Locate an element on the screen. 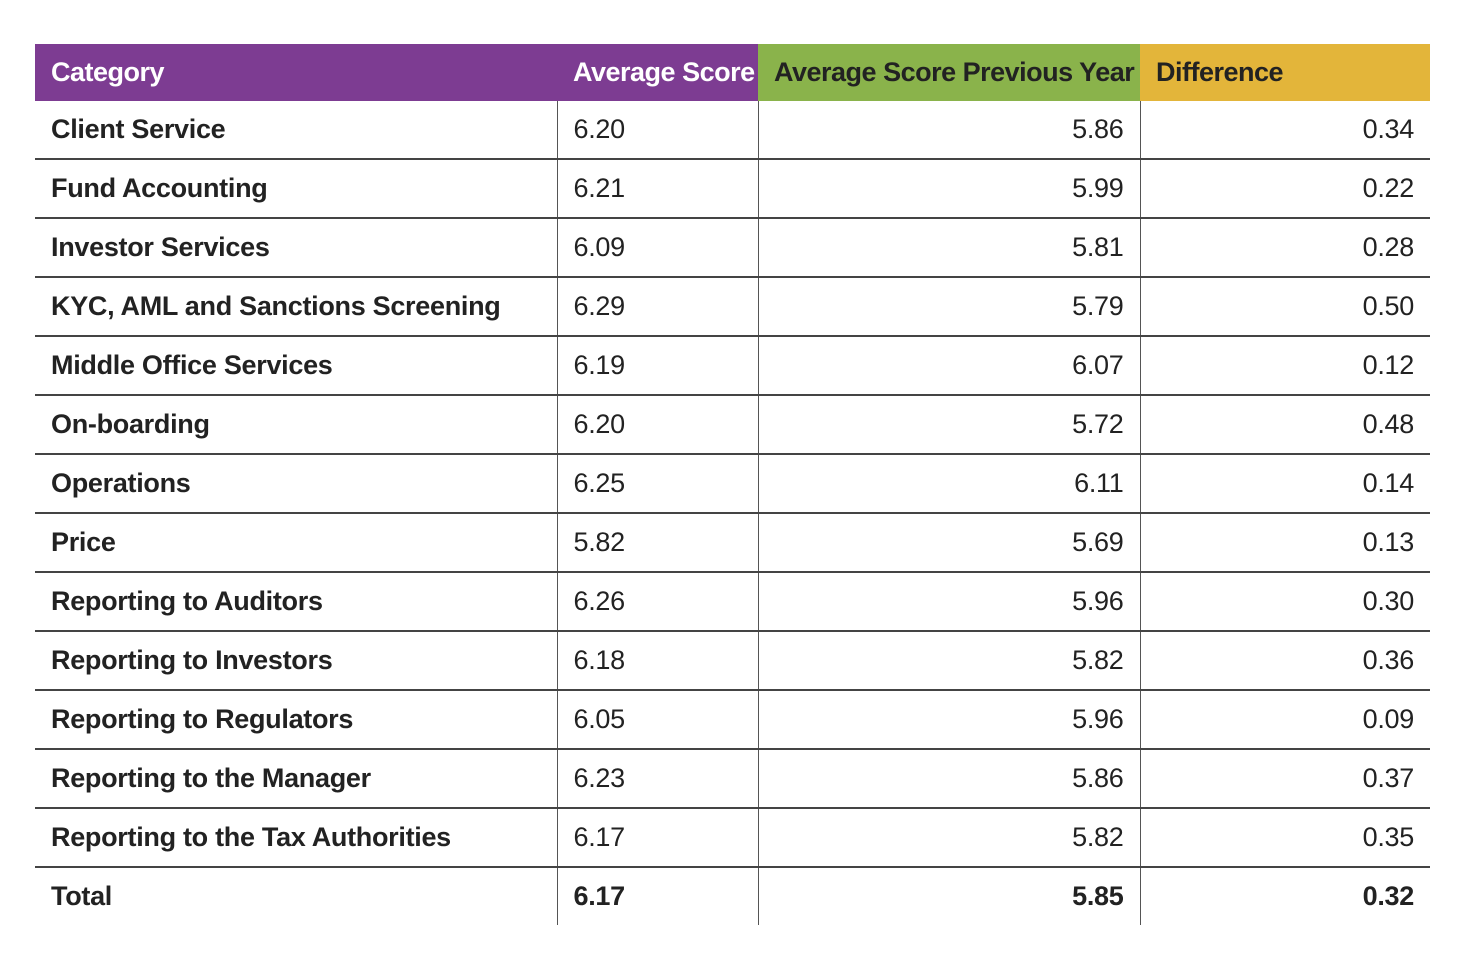 This screenshot has width=1483, height=966. score-cell: 6.25 is located at coordinates (657, 484).